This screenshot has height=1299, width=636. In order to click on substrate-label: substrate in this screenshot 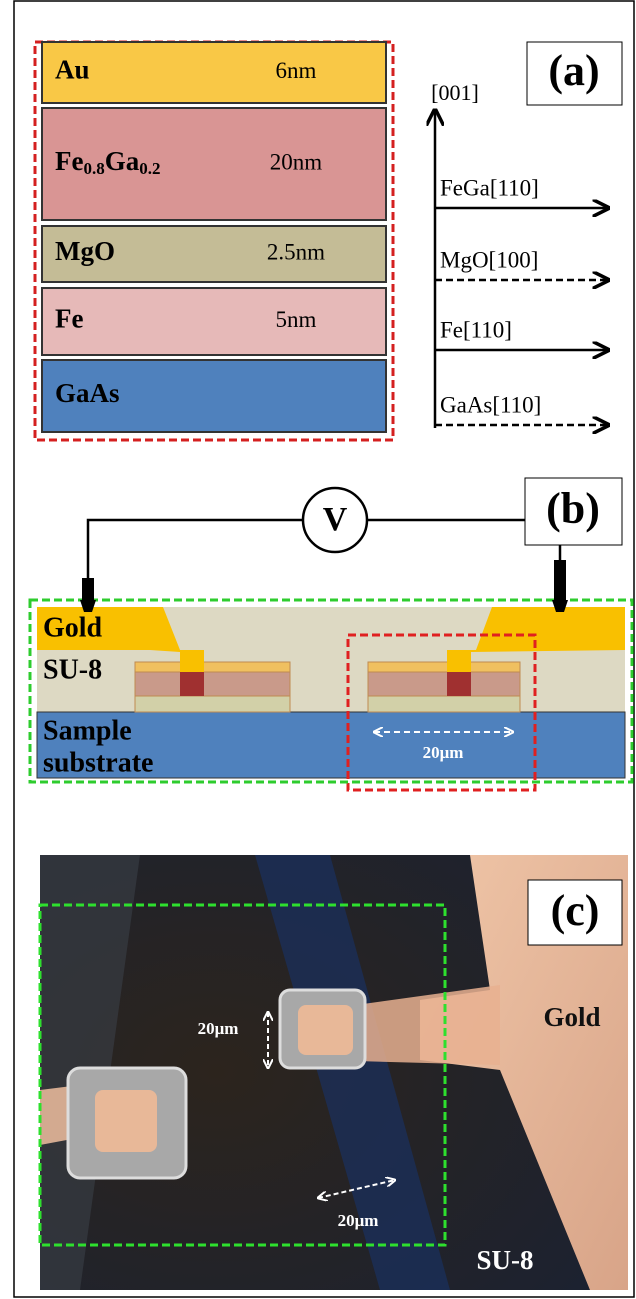, I will do `click(98, 762)`.